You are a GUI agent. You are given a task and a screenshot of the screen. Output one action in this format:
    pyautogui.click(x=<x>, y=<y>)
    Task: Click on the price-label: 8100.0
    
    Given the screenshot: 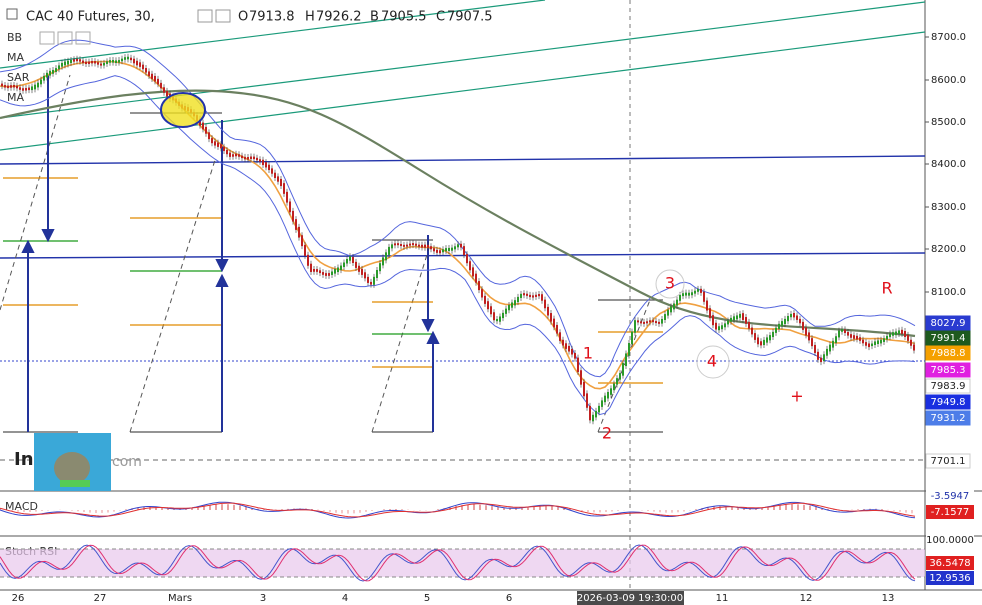 What is the action you would take?
    pyautogui.click(x=948, y=292)
    